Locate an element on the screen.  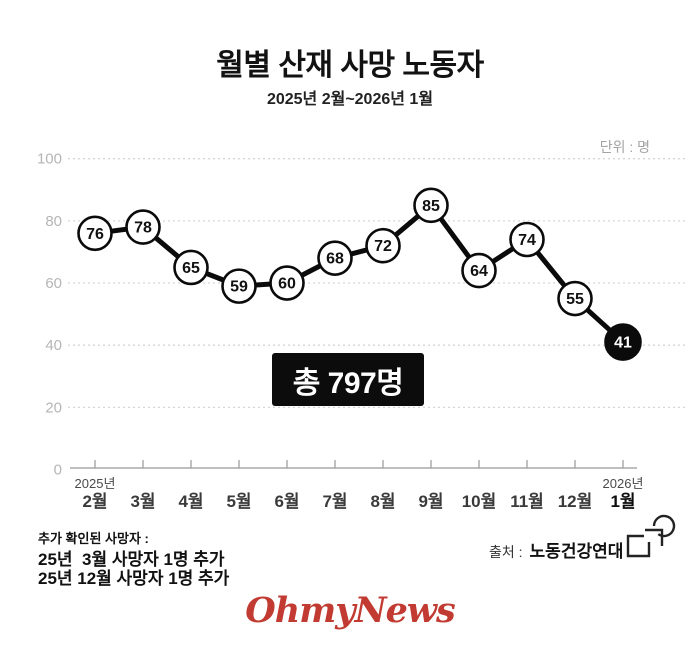
page-title: 월별 산재 사망 노동자 is located at coordinates (350, 65).